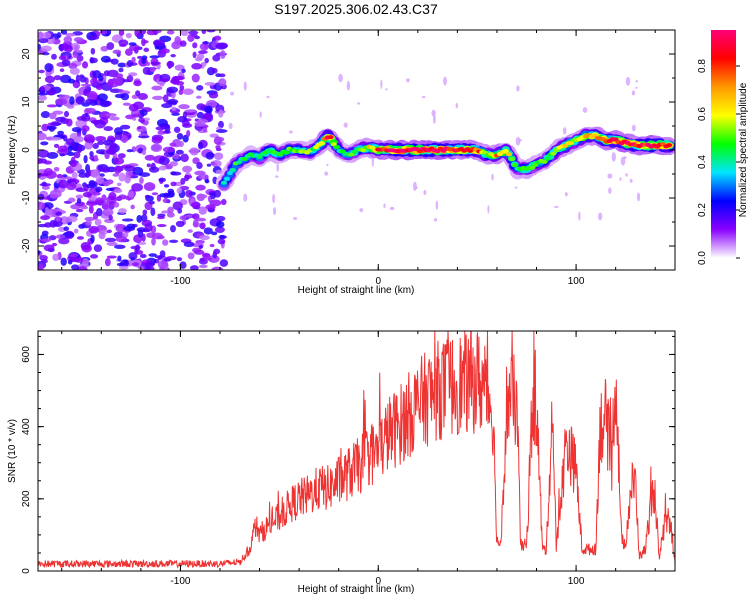 This screenshot has width=750, height=600. What do you see at coordinates (356, 589) in the screenshot?
I see `snr-x-label: Height of straight line (km)` at bounding box center [356, 589].